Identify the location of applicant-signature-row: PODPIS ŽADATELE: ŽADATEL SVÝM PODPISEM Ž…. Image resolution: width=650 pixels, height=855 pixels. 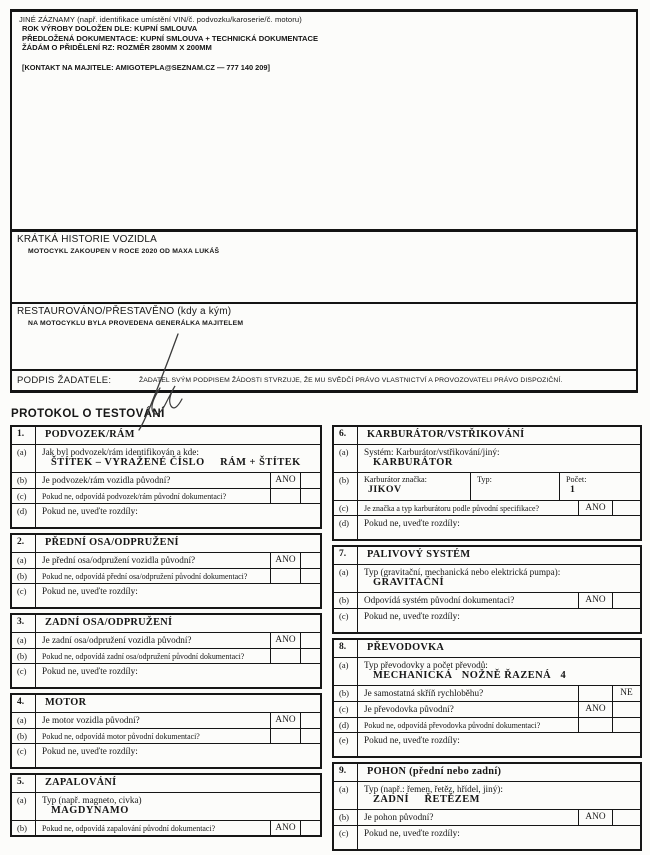
(324, 381).